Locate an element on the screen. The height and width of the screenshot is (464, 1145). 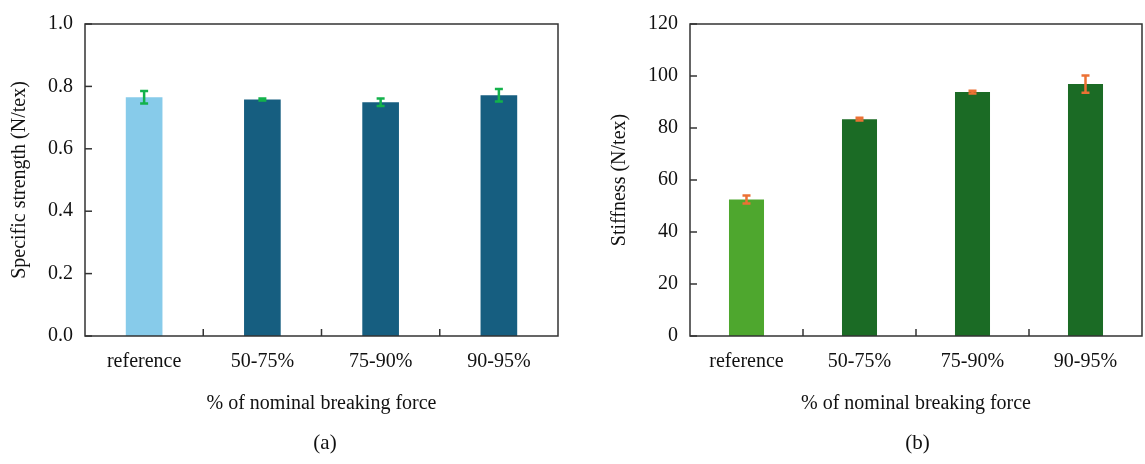
y-tick-label: 0.8 is located at coordinates (60, 84).